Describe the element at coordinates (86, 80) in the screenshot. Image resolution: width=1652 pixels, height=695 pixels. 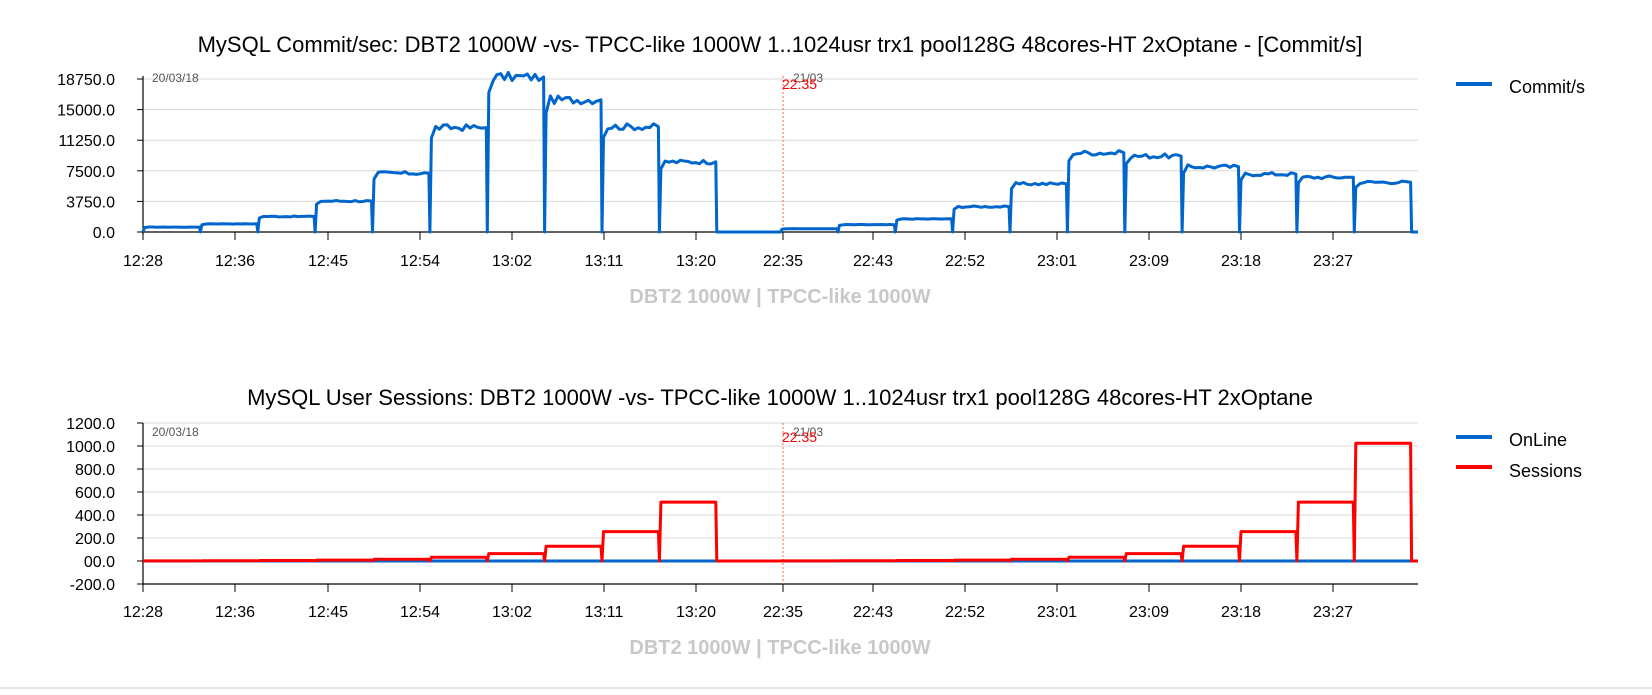
I see `y-tick-label: 18750.0` at that location.